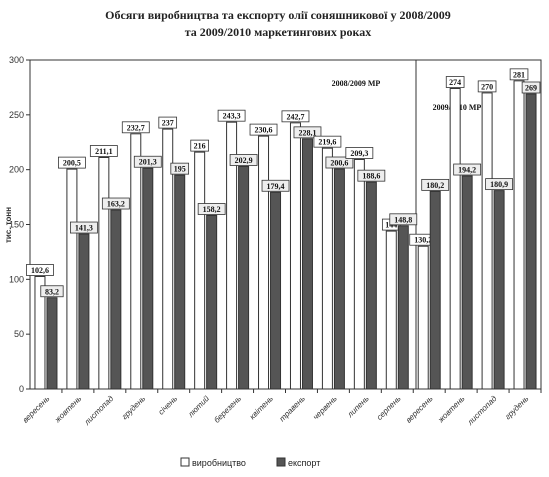 This screenshot has height=477, width=549. I want to click on data-label-production: 102,6, so click(40, 270).